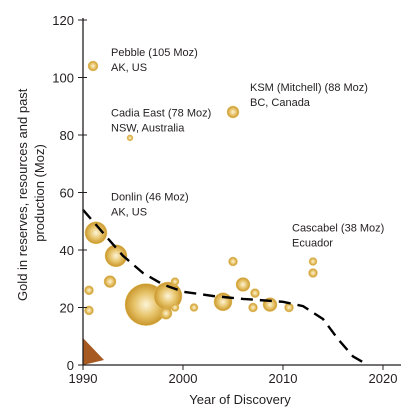 Image resolution: width=401 pixels, height=416 pixels. What do you see at coordinates (83, 378) in the screenshot?
I see `x-tick-label: 1990` at bounding box center [83, 378].